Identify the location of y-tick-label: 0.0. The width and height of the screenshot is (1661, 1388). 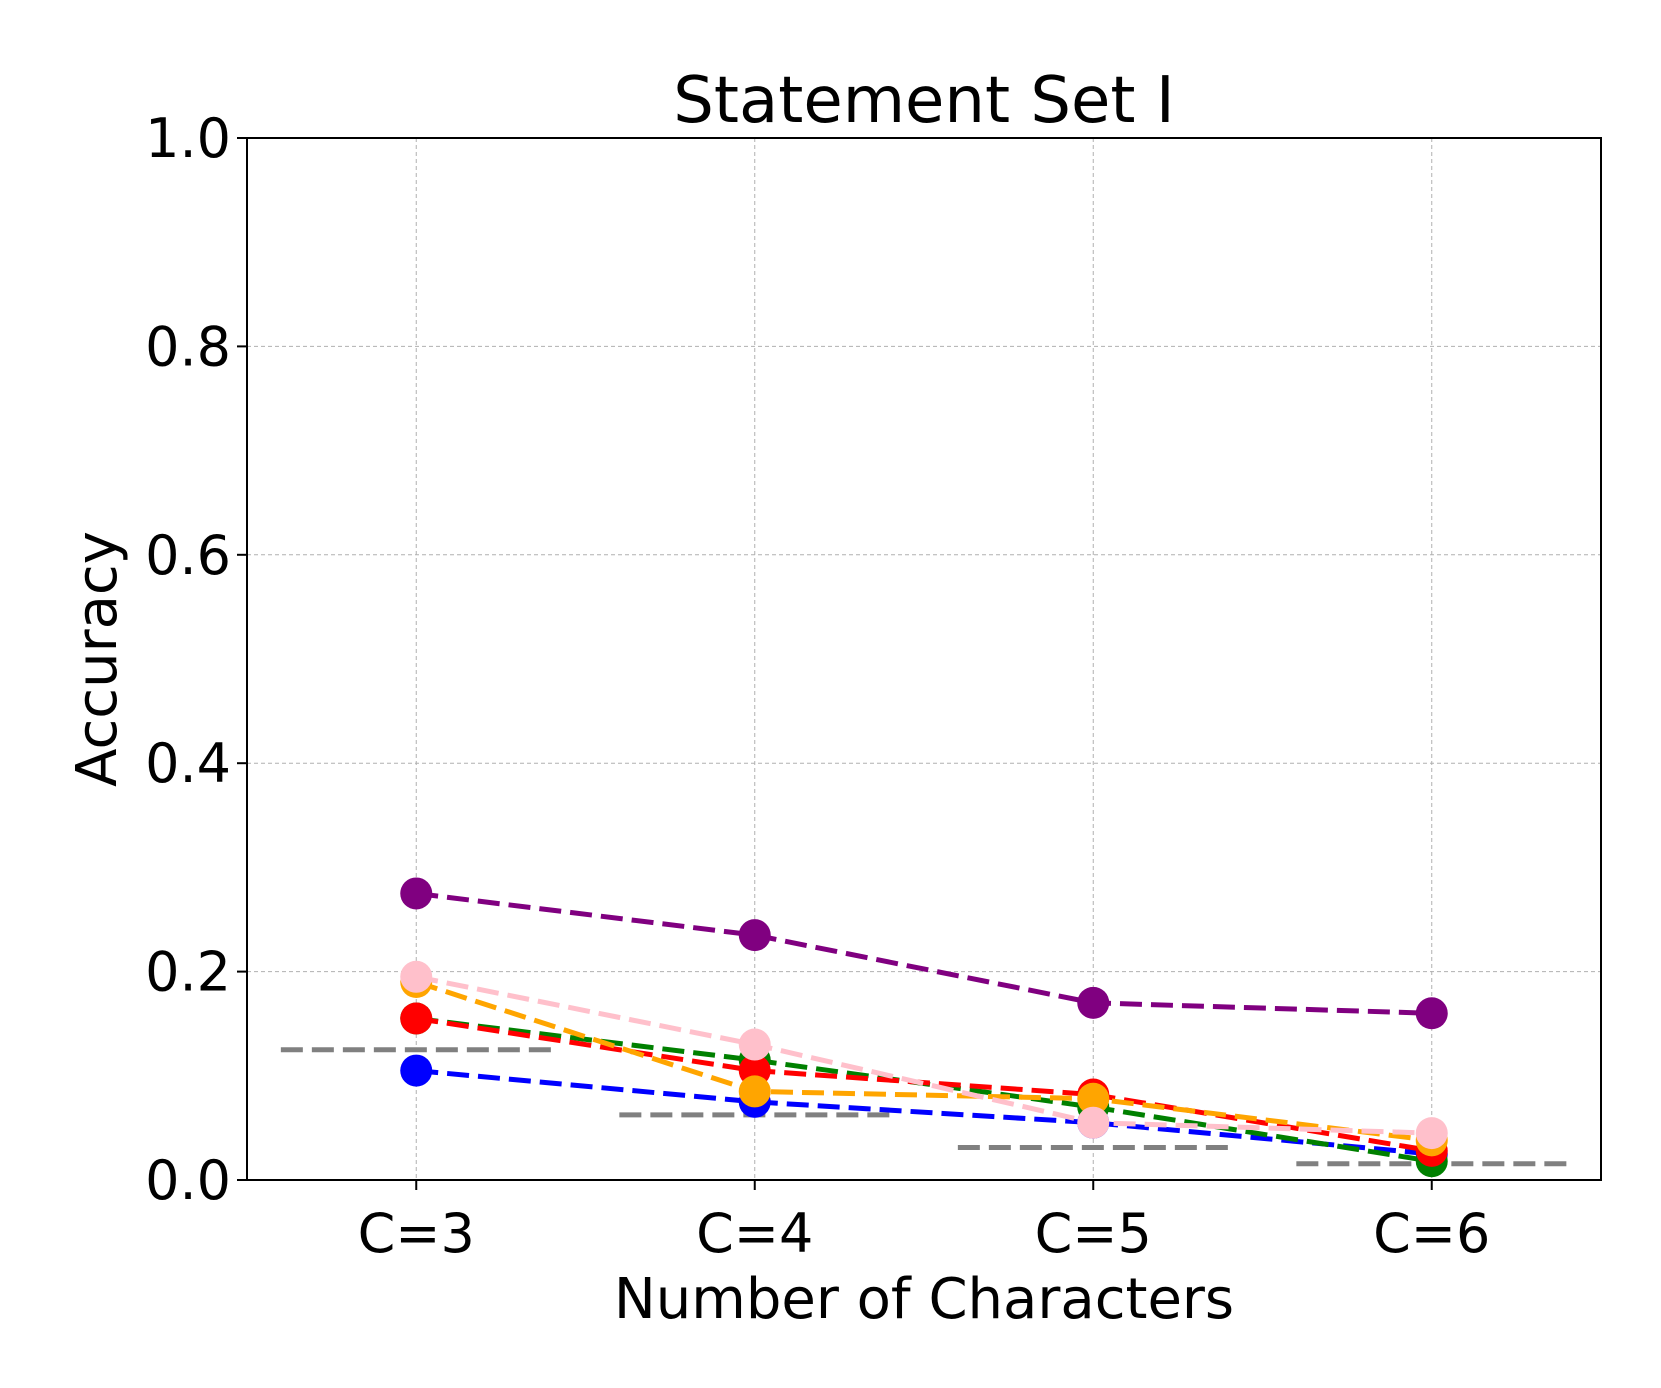
(188, 1180).